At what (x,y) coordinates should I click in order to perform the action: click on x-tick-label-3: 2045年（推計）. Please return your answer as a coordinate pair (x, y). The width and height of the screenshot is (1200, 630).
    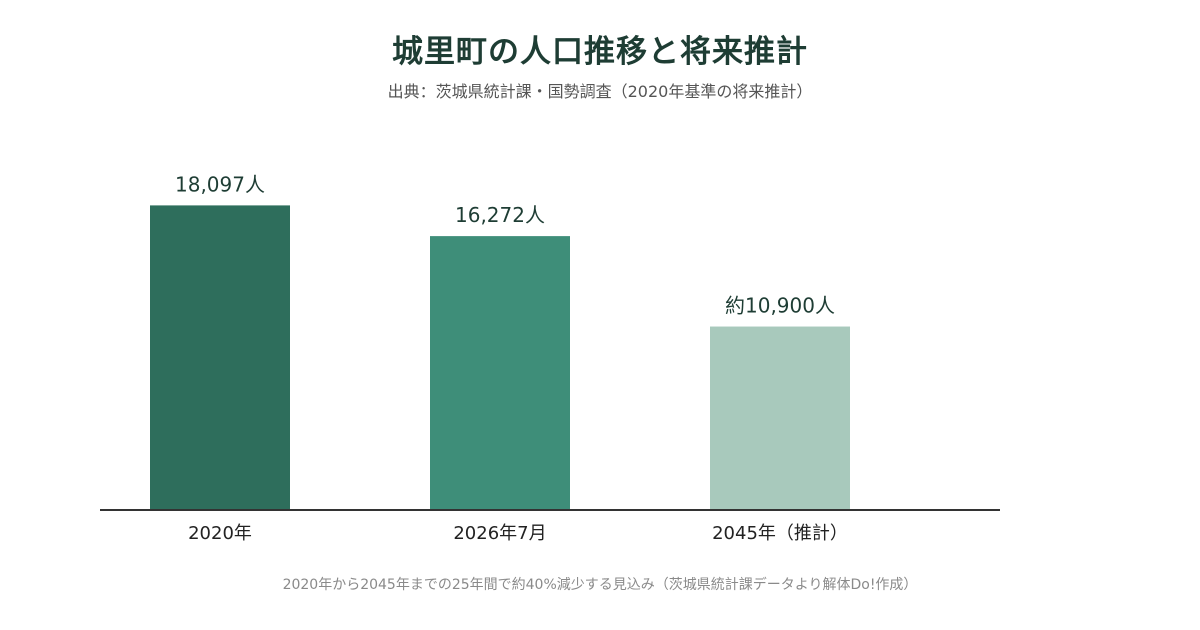
    Looking at the image, I should click on (780, 533).